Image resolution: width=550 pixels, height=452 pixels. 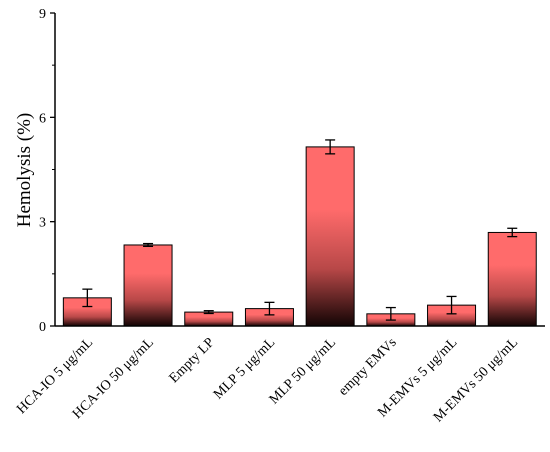 What do you see at coordinates (42, 327) in the screenshot?
I see `y-tick-label-0: 0` at bounding box center [42, 327].